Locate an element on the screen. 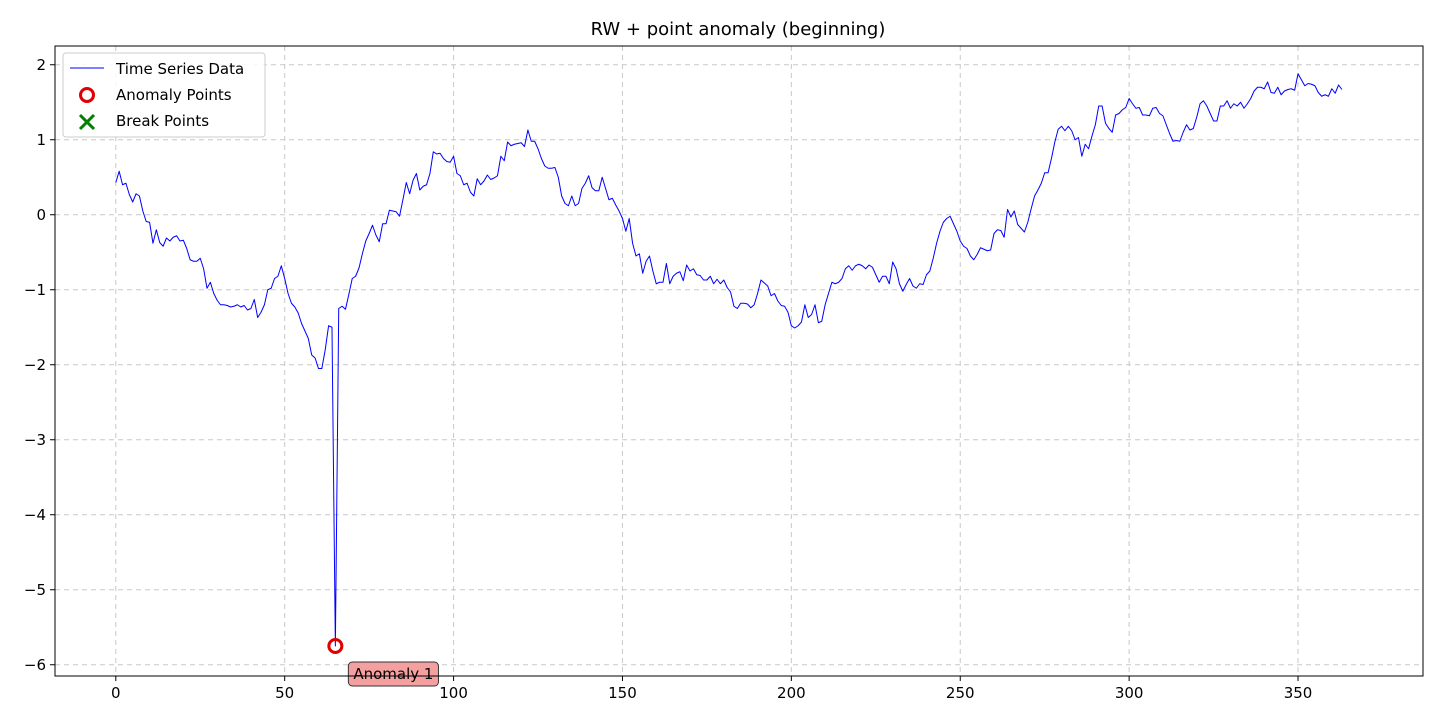 This screenshot has height=720, width=1440. anomaly-annotation-label: Anomaly 1 is located at coordinates (393, 674).